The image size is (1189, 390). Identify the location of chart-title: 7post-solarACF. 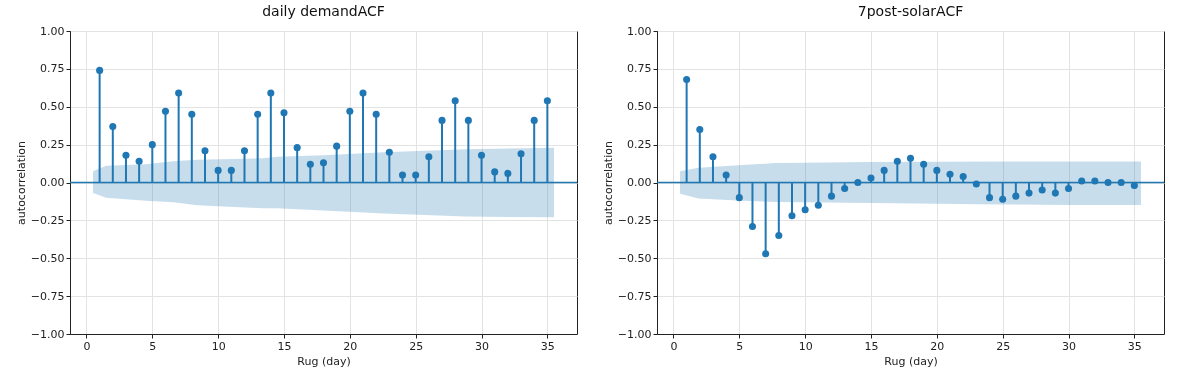
(910, 11).